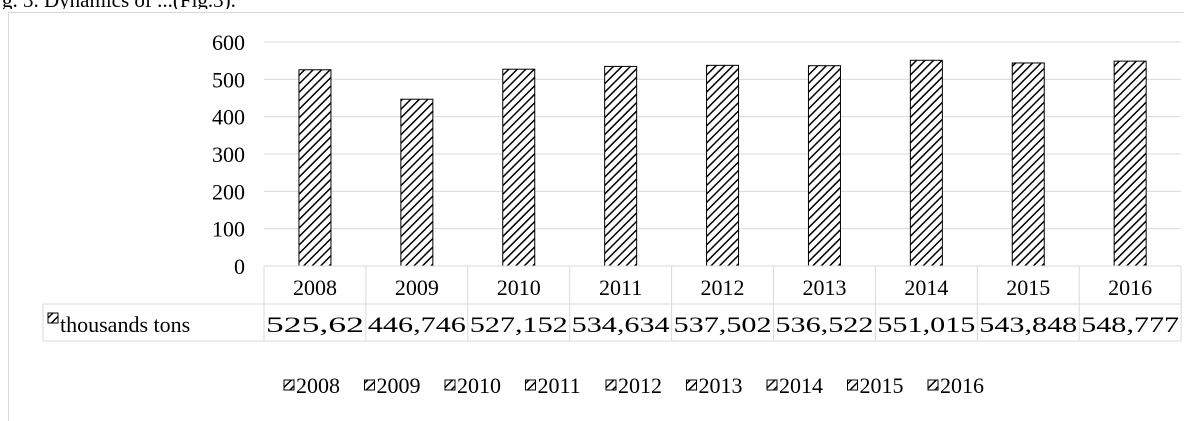  I want to click on legend-entry: 2010, so click(479, 385).